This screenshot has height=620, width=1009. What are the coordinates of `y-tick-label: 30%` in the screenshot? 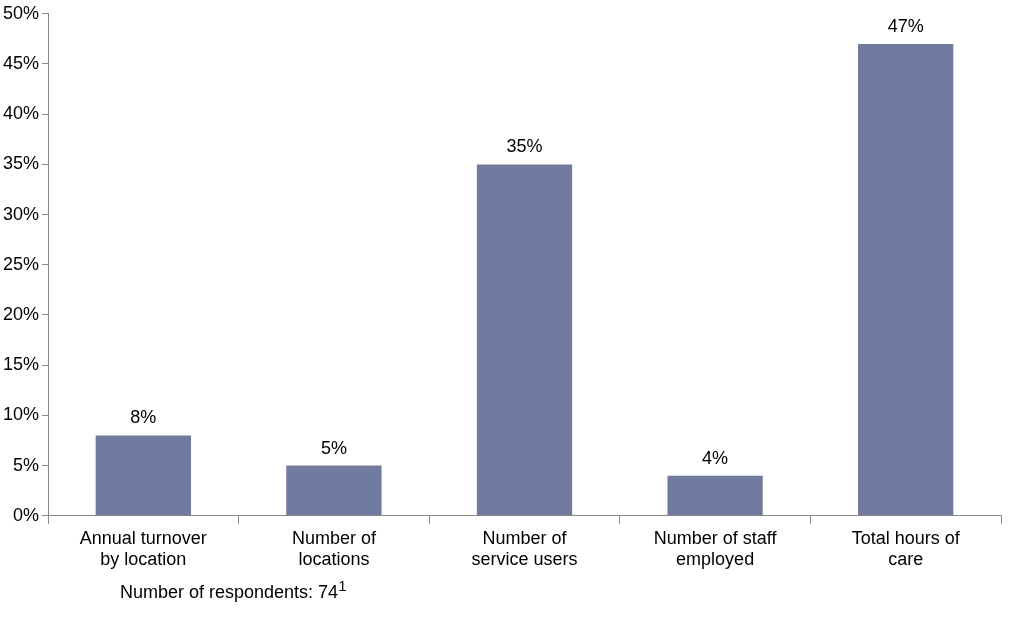 It's located at (21, 213).